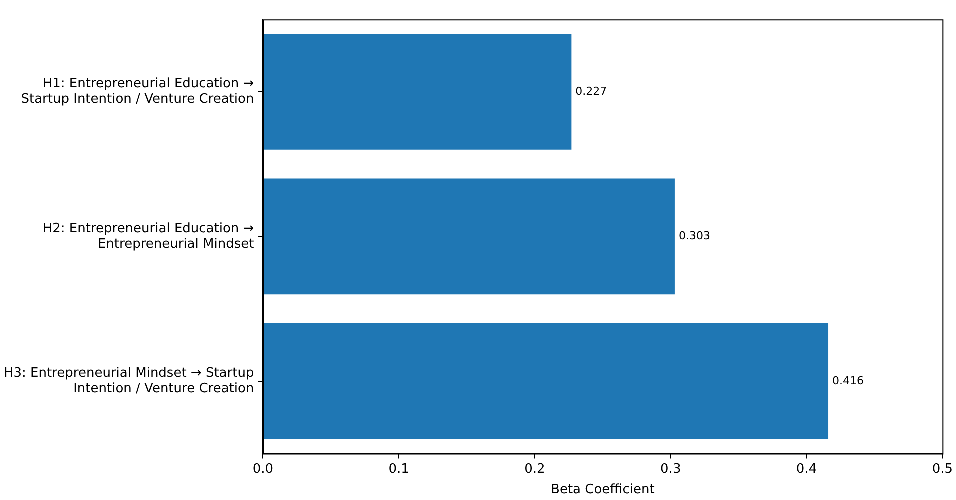 Image resolution: width=956 pixels, height=500 pixels. I want to click on x-tick-label: 0.4, so click(807, 469).